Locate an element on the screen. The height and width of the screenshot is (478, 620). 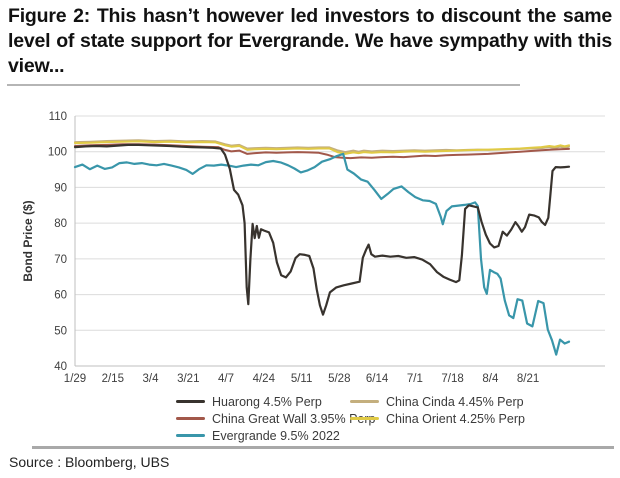
legend-label-evergrande: Evergrande 9.5% 2022 is located at coordinates (276, 435).